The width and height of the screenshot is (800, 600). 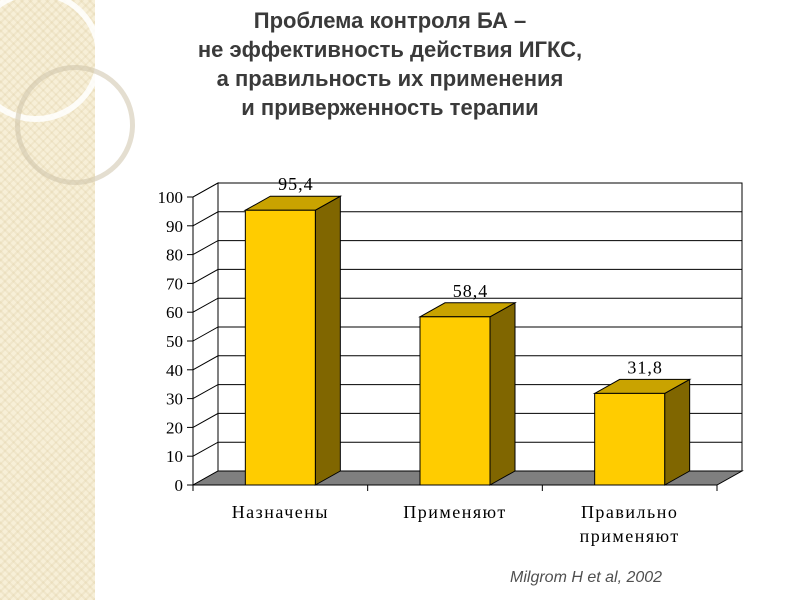 What do you see at coordinates (174, 312) in the screenshot?
I see `y-tick-label: 60` at bounding box center [174, 312].